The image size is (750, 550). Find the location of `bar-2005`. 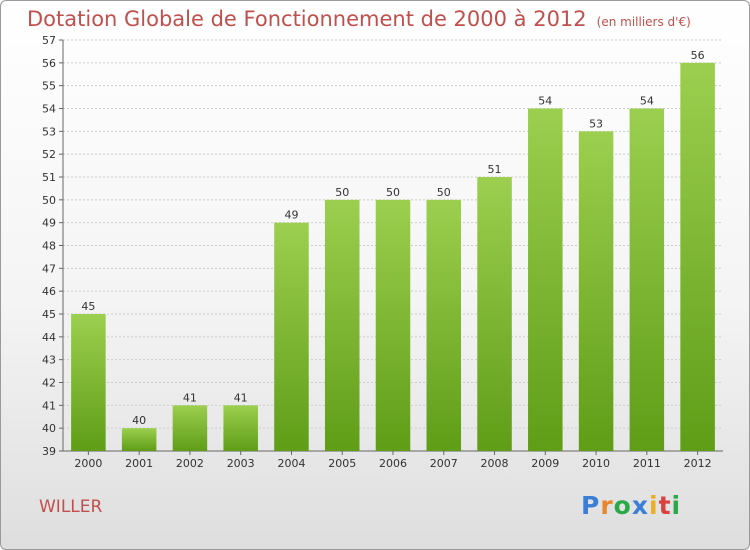

bar-2005 is located at coordinates (342, 325).